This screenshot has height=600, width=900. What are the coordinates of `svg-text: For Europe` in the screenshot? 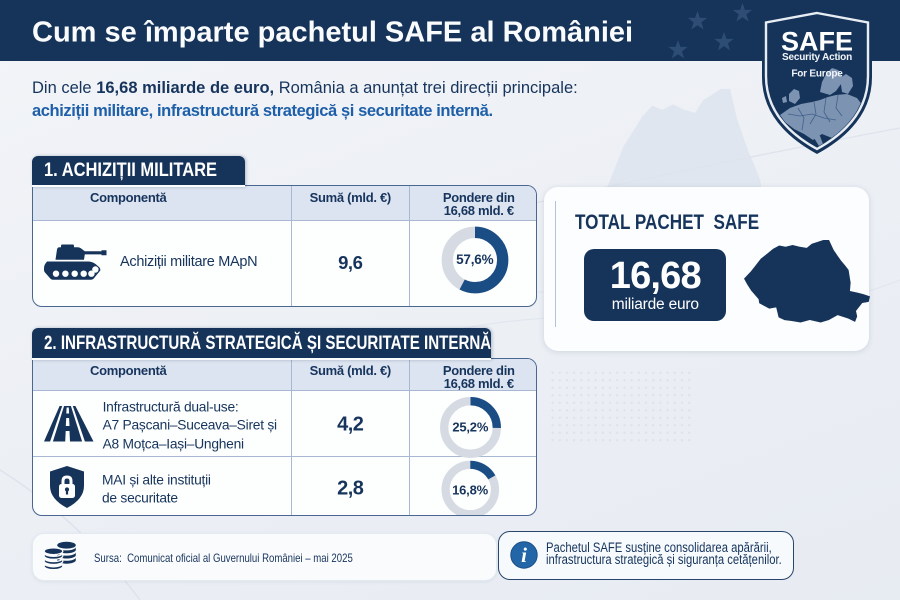 It's located at (817, 74).